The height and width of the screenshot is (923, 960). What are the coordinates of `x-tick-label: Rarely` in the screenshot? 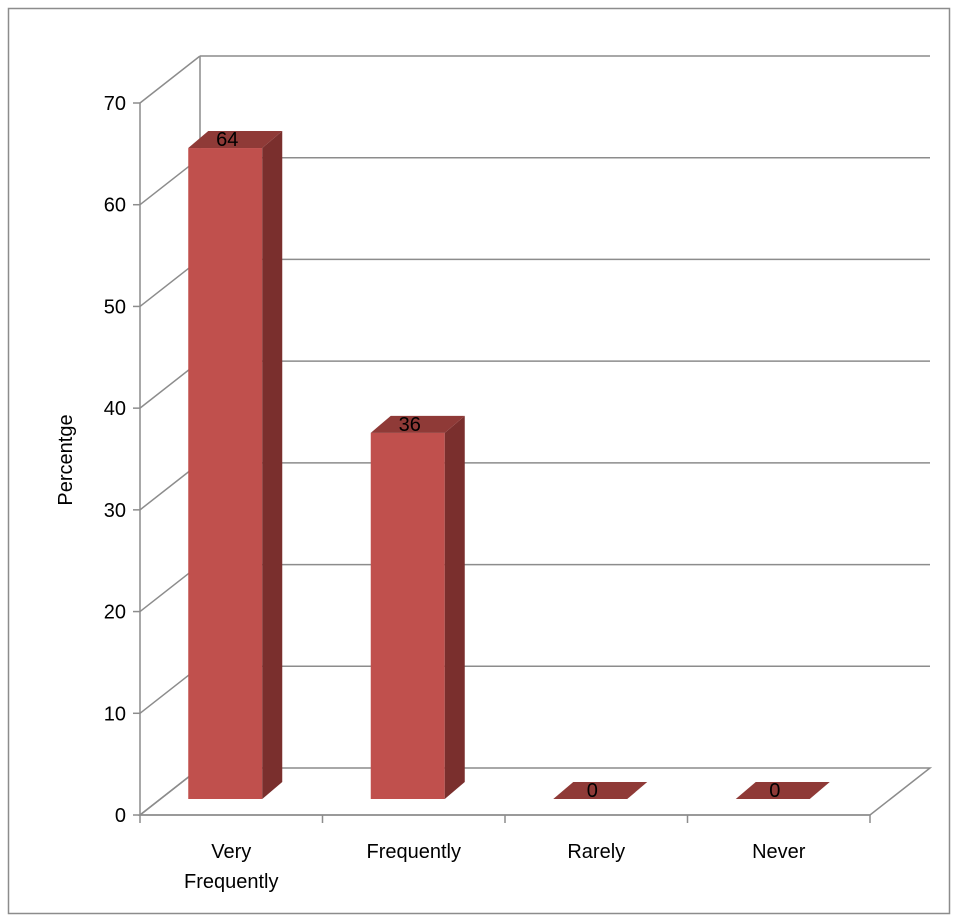 It's located at (596, 852).